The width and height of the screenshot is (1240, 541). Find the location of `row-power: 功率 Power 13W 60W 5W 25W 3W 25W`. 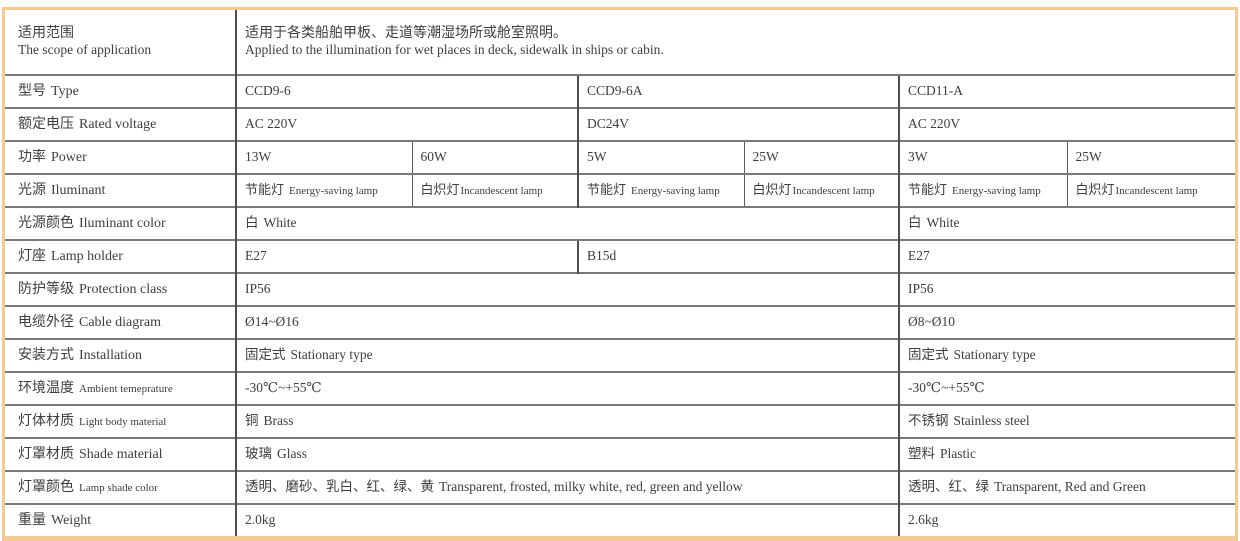

row-power: 功率 Power 13W 60W 5W 25W 3W 25W is located at coordinates (620, 157).